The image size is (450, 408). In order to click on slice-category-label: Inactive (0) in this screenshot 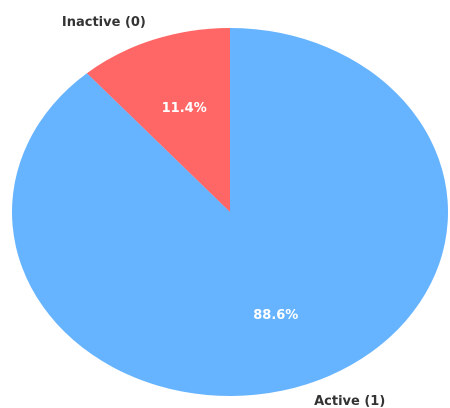, I will do `click(104, 22)`.